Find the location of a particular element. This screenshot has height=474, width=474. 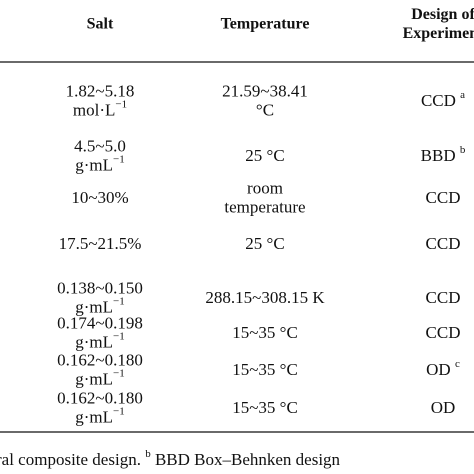

table-cell: mol·L−1 is located at coordinates (100, 108).